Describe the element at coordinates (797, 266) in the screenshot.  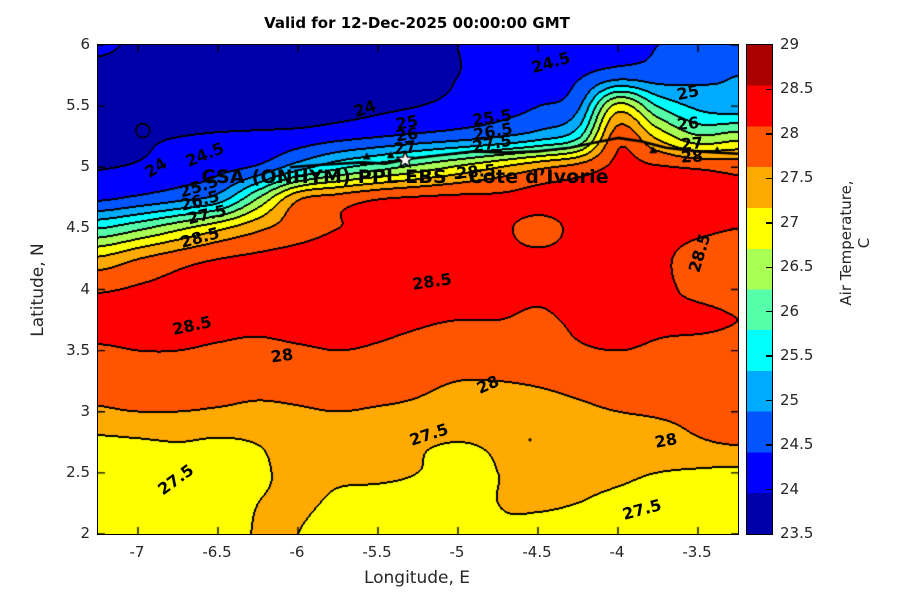
I see `colorbar-tick-label: 26.5` at that location.